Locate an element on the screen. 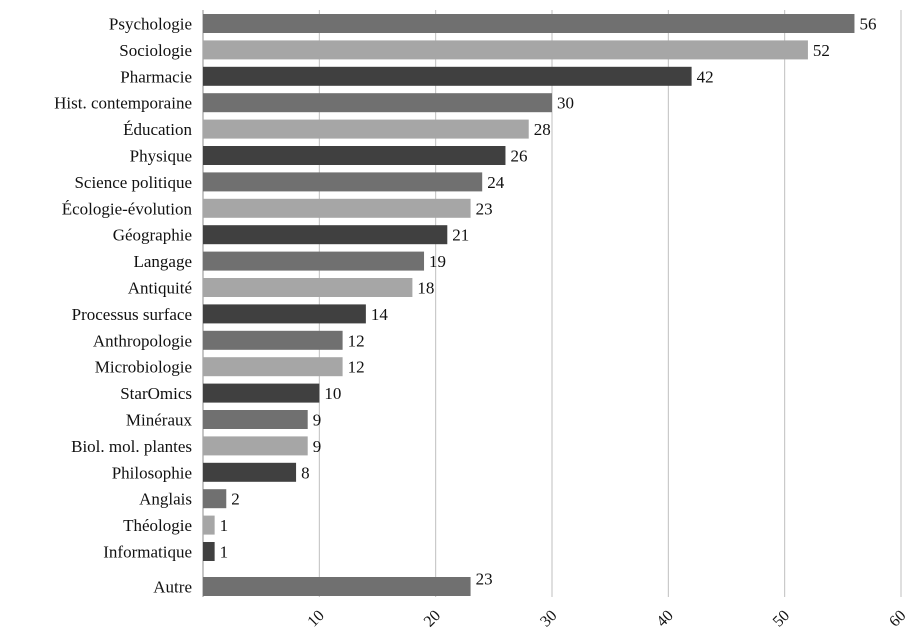 Image resolution: width=907 pixels, height=640 pixels. category-label: Minéraux is located at coordinates (159, 420).